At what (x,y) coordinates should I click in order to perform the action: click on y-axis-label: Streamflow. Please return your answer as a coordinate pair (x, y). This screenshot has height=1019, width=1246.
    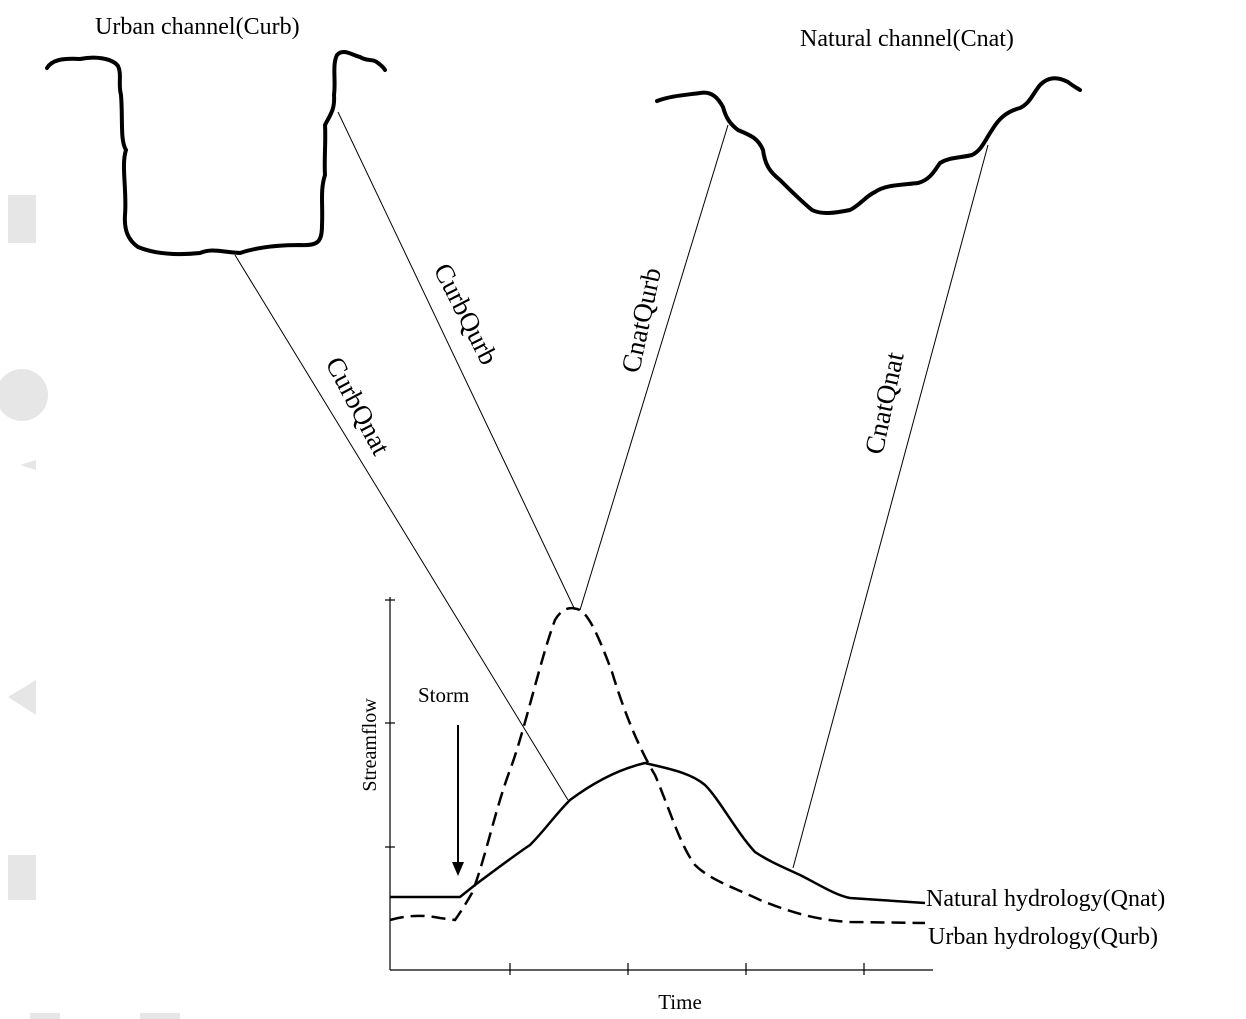
    Looking at the image, I should click on (370, 745).